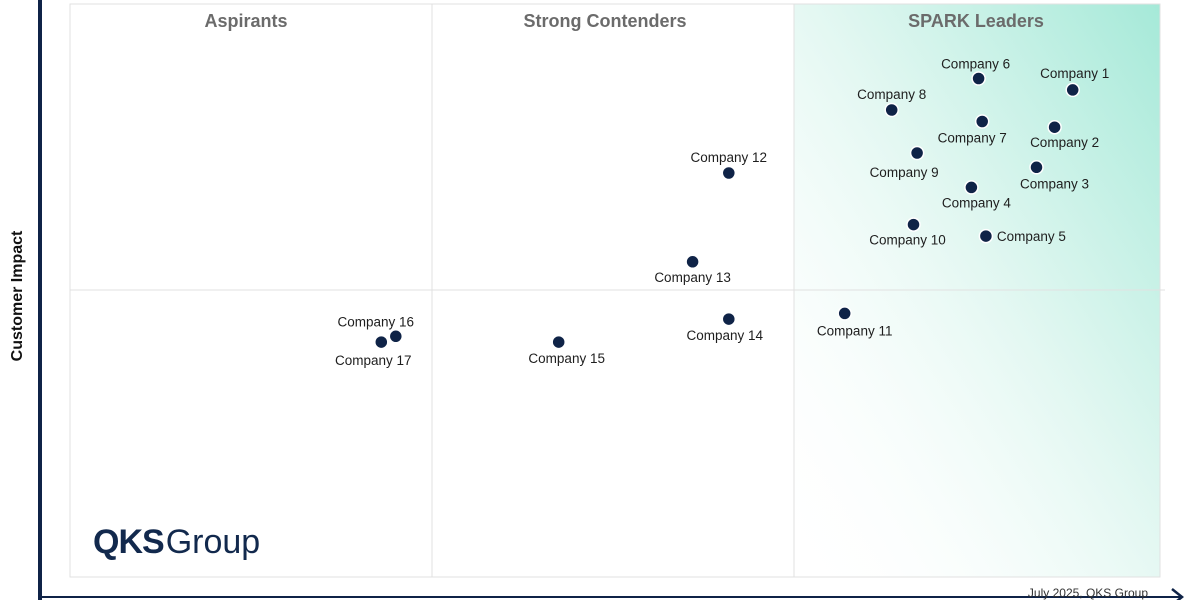 Image resolution: width=1200 pixels, height=600 pixels. Describe the element at coordinates (975, 64) in the screenshot. I see `point-label-company-6: Company 6` at that location.